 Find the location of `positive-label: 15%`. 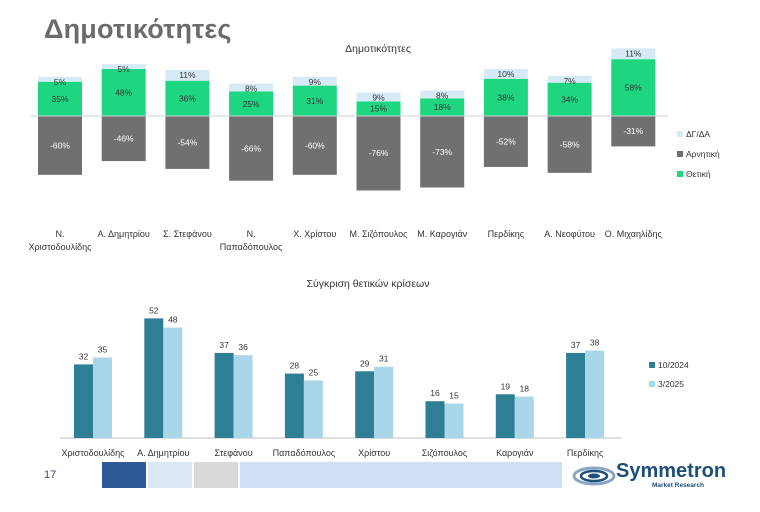

positive-label: 15% is located at coordinates (378, 109).